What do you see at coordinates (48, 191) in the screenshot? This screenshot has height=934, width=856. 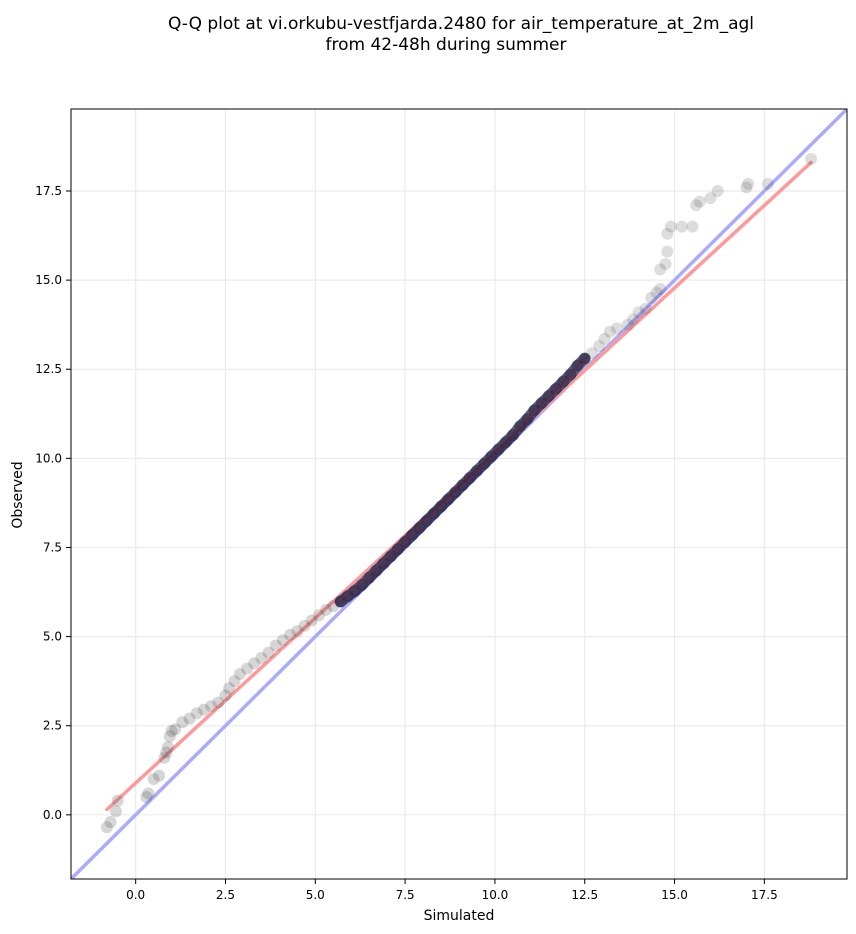 I see `y-tick-label: 17.5` at bounding box center [48, 191].